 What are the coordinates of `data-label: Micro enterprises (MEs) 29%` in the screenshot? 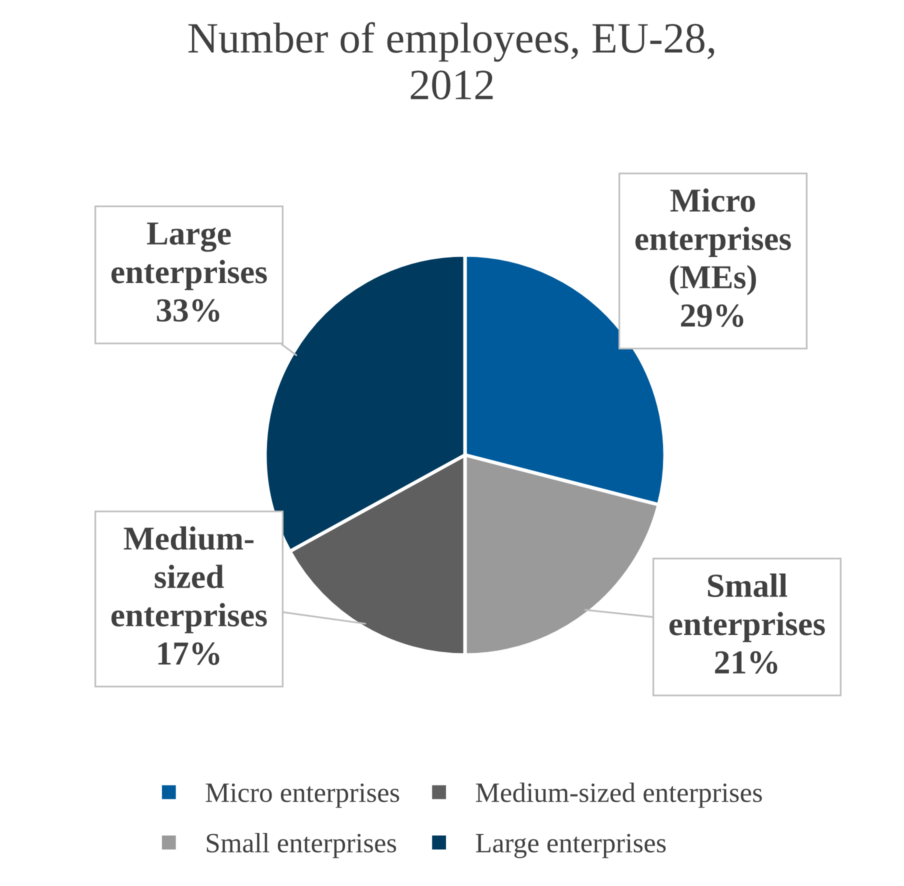 It's located at (713, 257).